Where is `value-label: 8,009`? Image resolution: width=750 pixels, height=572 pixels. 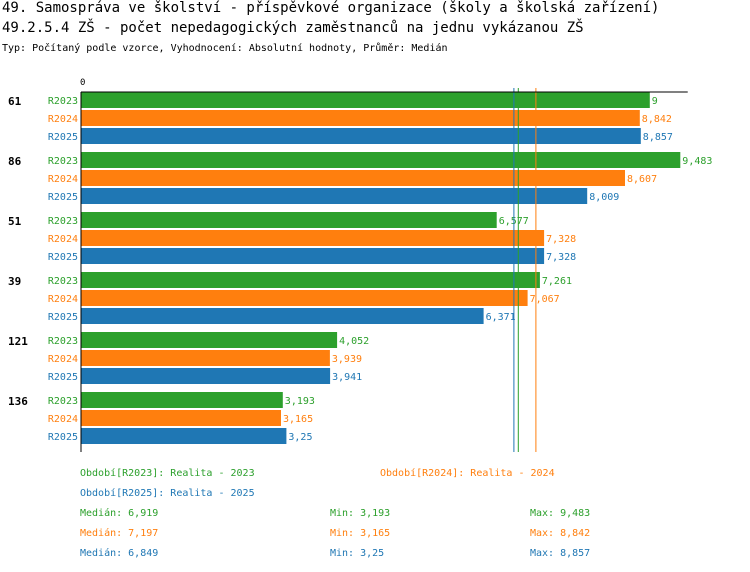 value-label: 8,009 is located at coordinates (604, 197).